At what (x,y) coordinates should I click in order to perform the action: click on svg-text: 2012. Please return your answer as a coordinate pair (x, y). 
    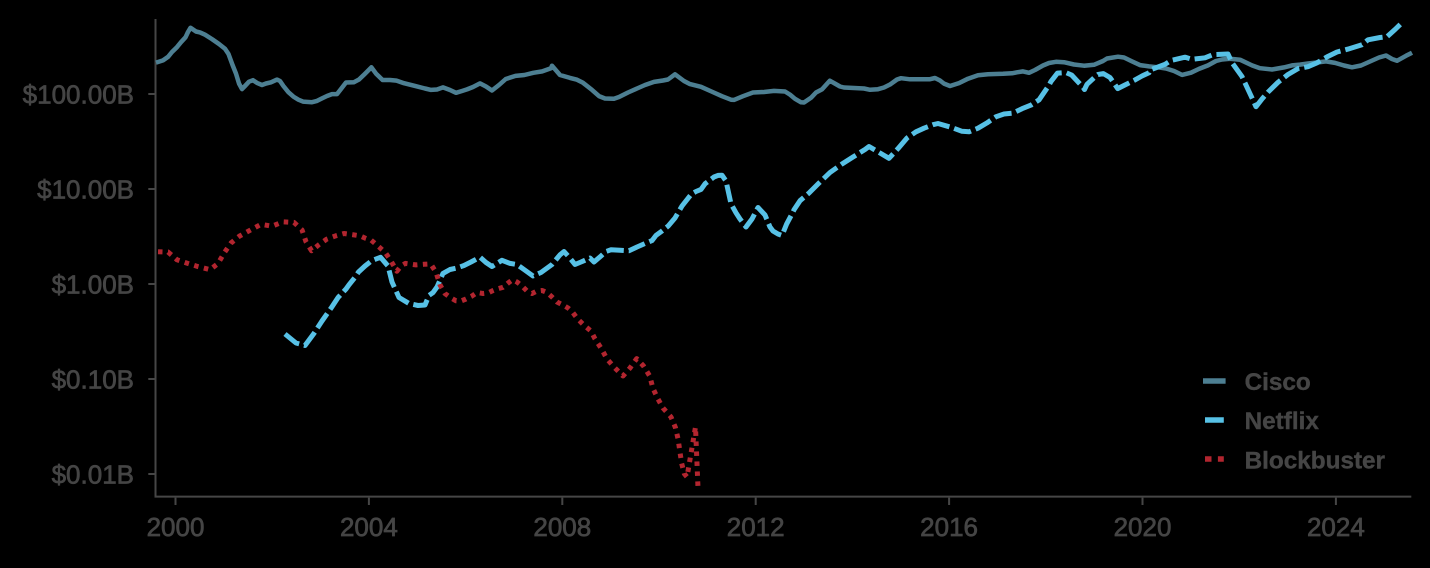
    Looking at the image, I should click on (756, 527).